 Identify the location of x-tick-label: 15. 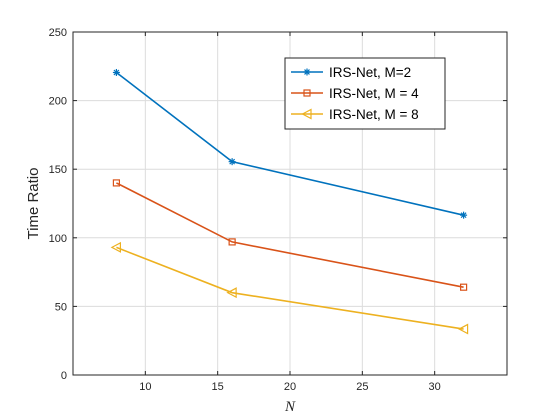
(218, 387).